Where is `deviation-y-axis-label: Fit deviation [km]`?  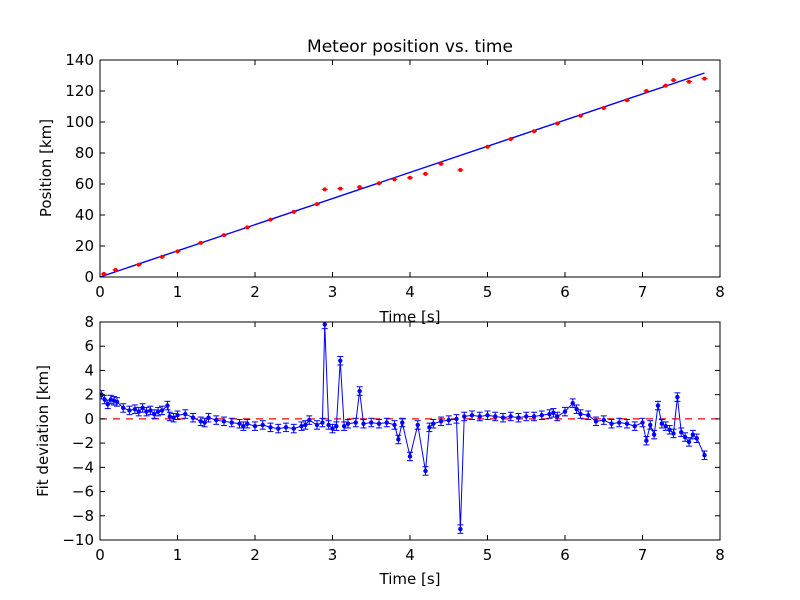 deviation-y-axis-label: Fit deviation [km] is located at coordinates (43, 431).